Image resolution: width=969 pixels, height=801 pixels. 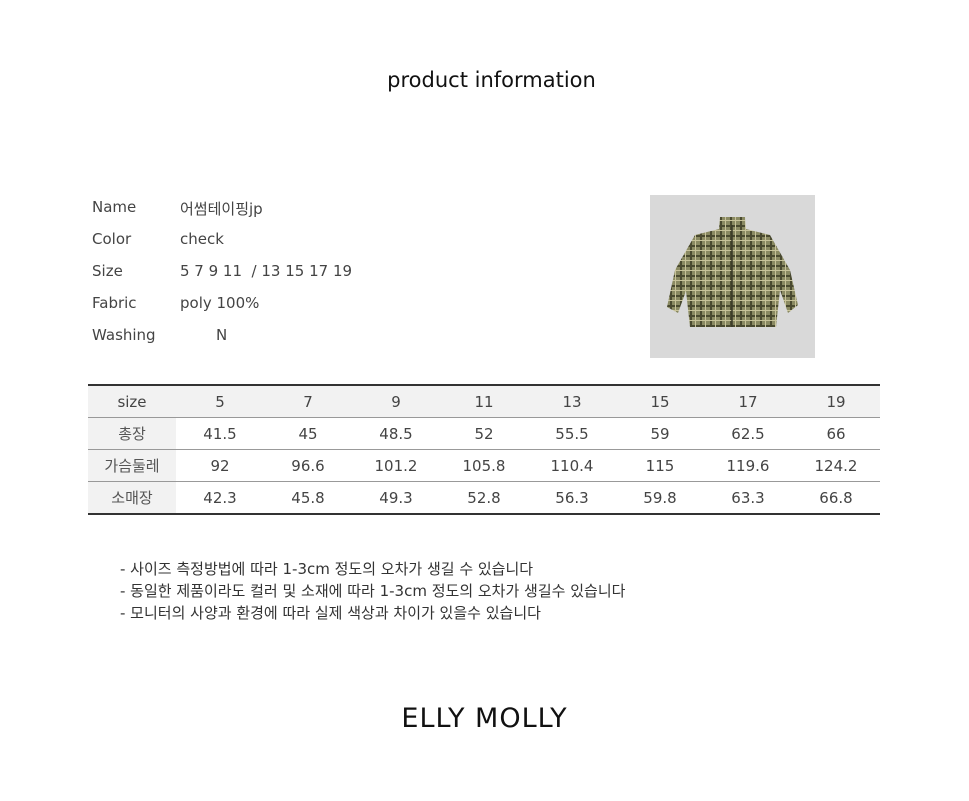 What do you see at coordinates (220, 401) in the screenshot?
I see `header-cell: 5` at bounding box center [220, 401].